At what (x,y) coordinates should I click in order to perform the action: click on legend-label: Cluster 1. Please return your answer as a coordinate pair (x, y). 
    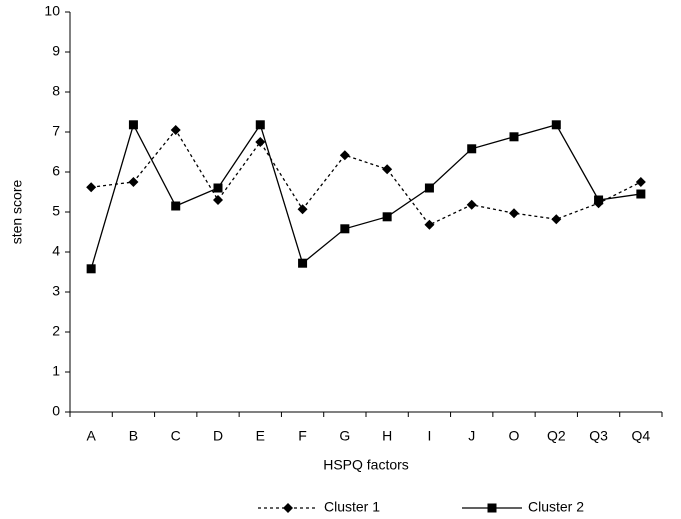
    Looking at the image, I should click on (352, 507).